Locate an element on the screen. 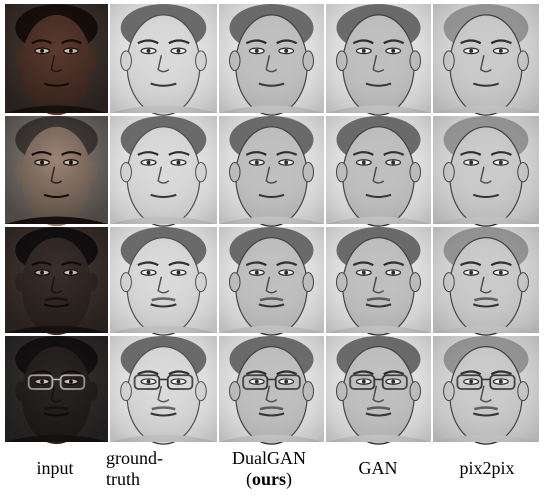 This screenshot has width=548, height=500. label-dualgan: DualGAN (ours) is located at coordinates (269, 468).